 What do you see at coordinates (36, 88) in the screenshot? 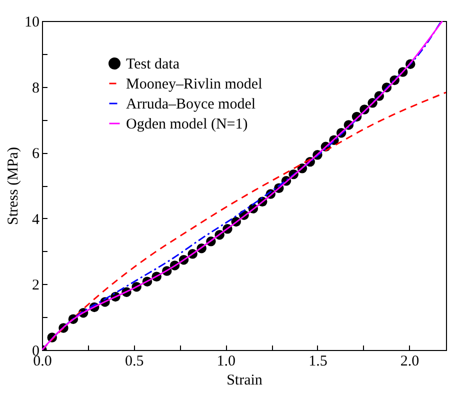
I see `y-tick-label: 8` at bounding box center [36, 88].